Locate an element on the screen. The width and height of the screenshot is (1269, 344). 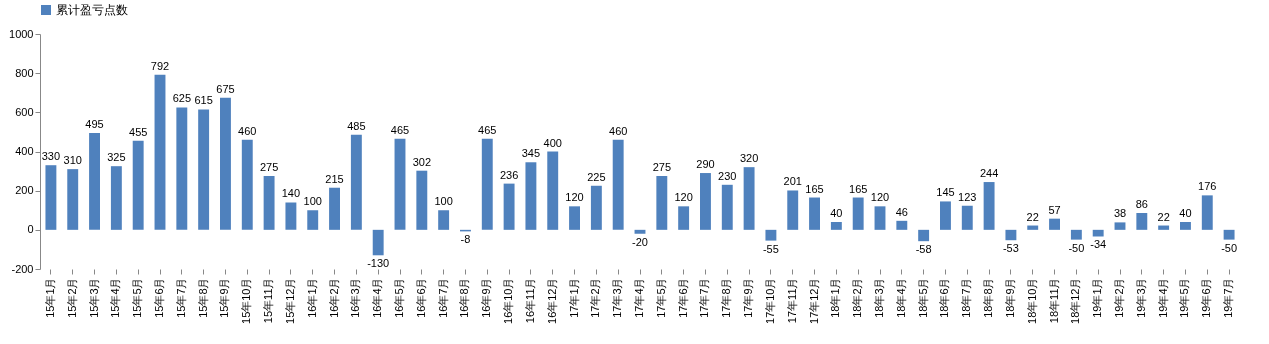
y-tick-label: 600 is located at coordinates (24, 111).